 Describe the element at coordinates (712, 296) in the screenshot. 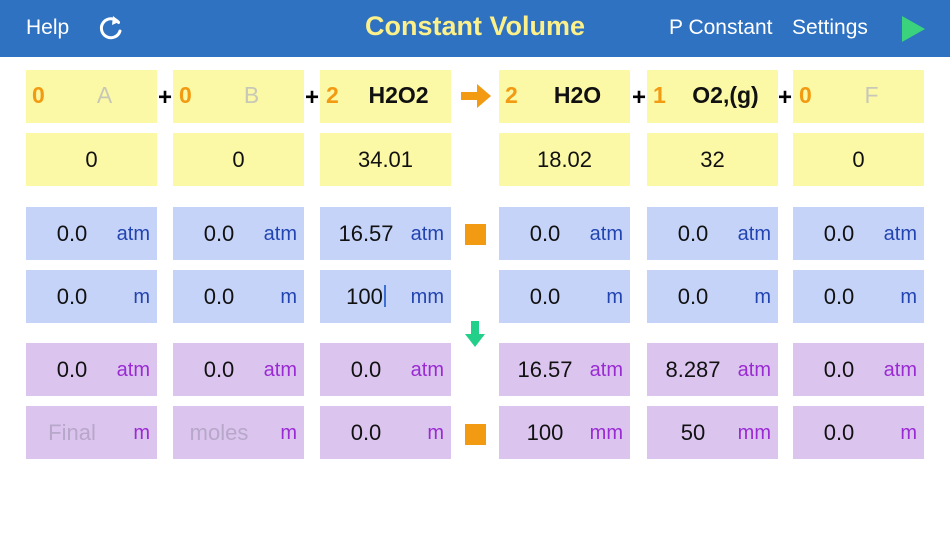

I see `initial-amount-cell-e: 0.0 m` at that location.